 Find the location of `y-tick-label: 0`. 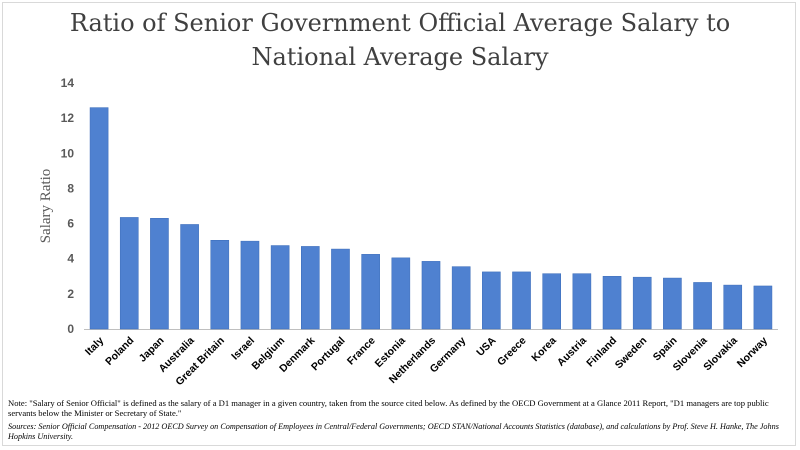

y-tick-label: 0 is located at coordinates (70, 329).